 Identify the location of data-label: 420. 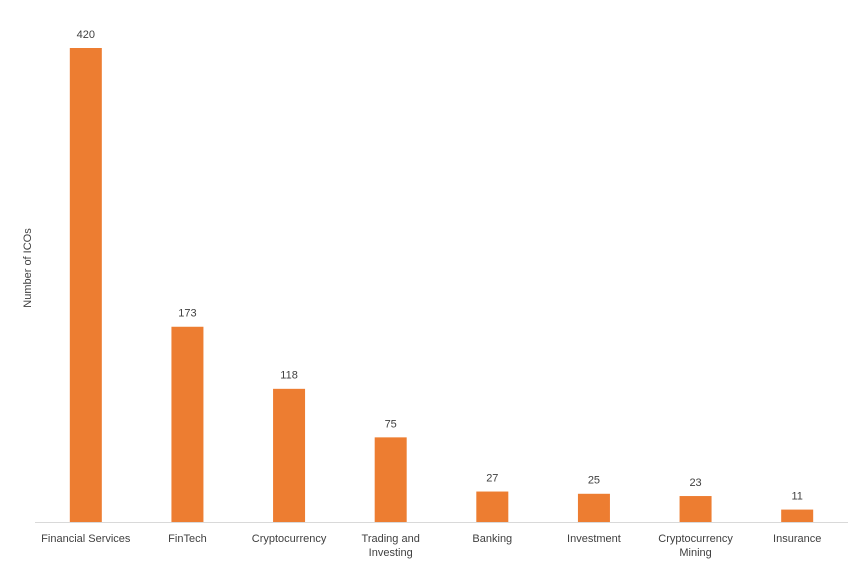
(86, 35).